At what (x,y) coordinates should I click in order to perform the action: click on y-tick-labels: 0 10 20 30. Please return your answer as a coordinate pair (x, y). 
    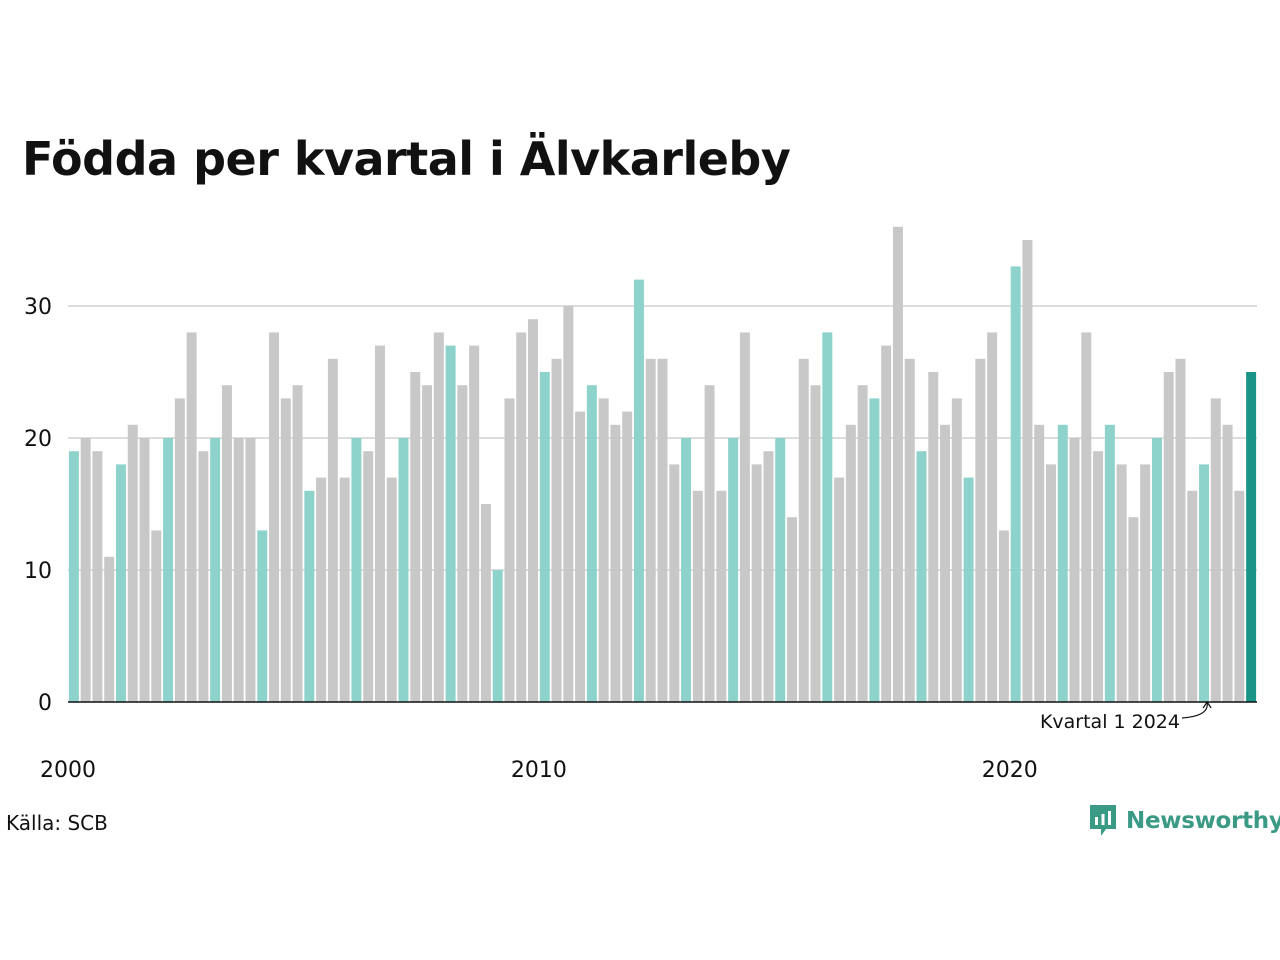
    Looking at the image, I should click on (38, 505).